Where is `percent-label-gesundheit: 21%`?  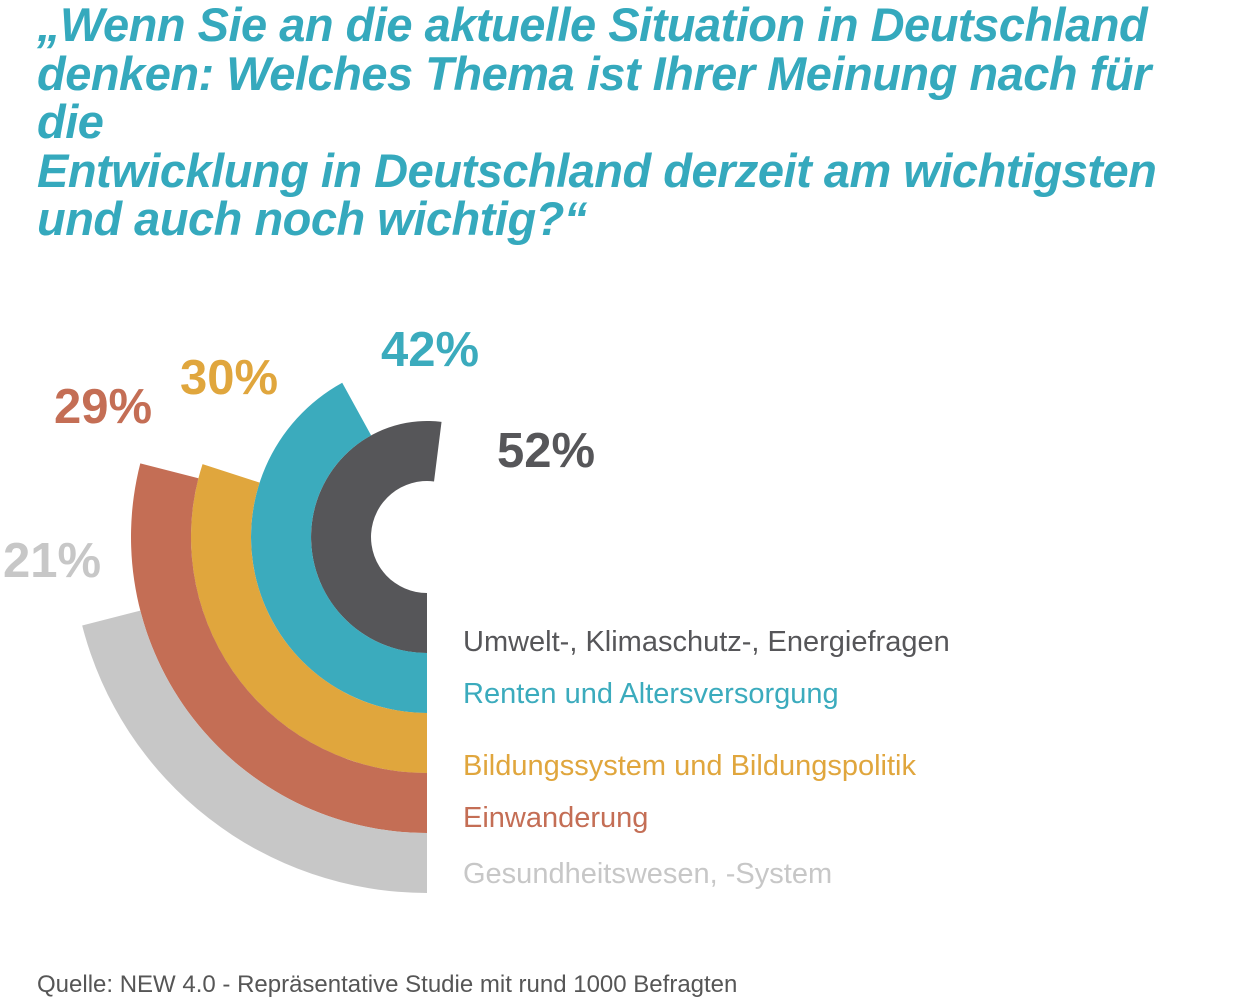 percent-label-gesundheit: 21% is located at coordinates (52, 561).